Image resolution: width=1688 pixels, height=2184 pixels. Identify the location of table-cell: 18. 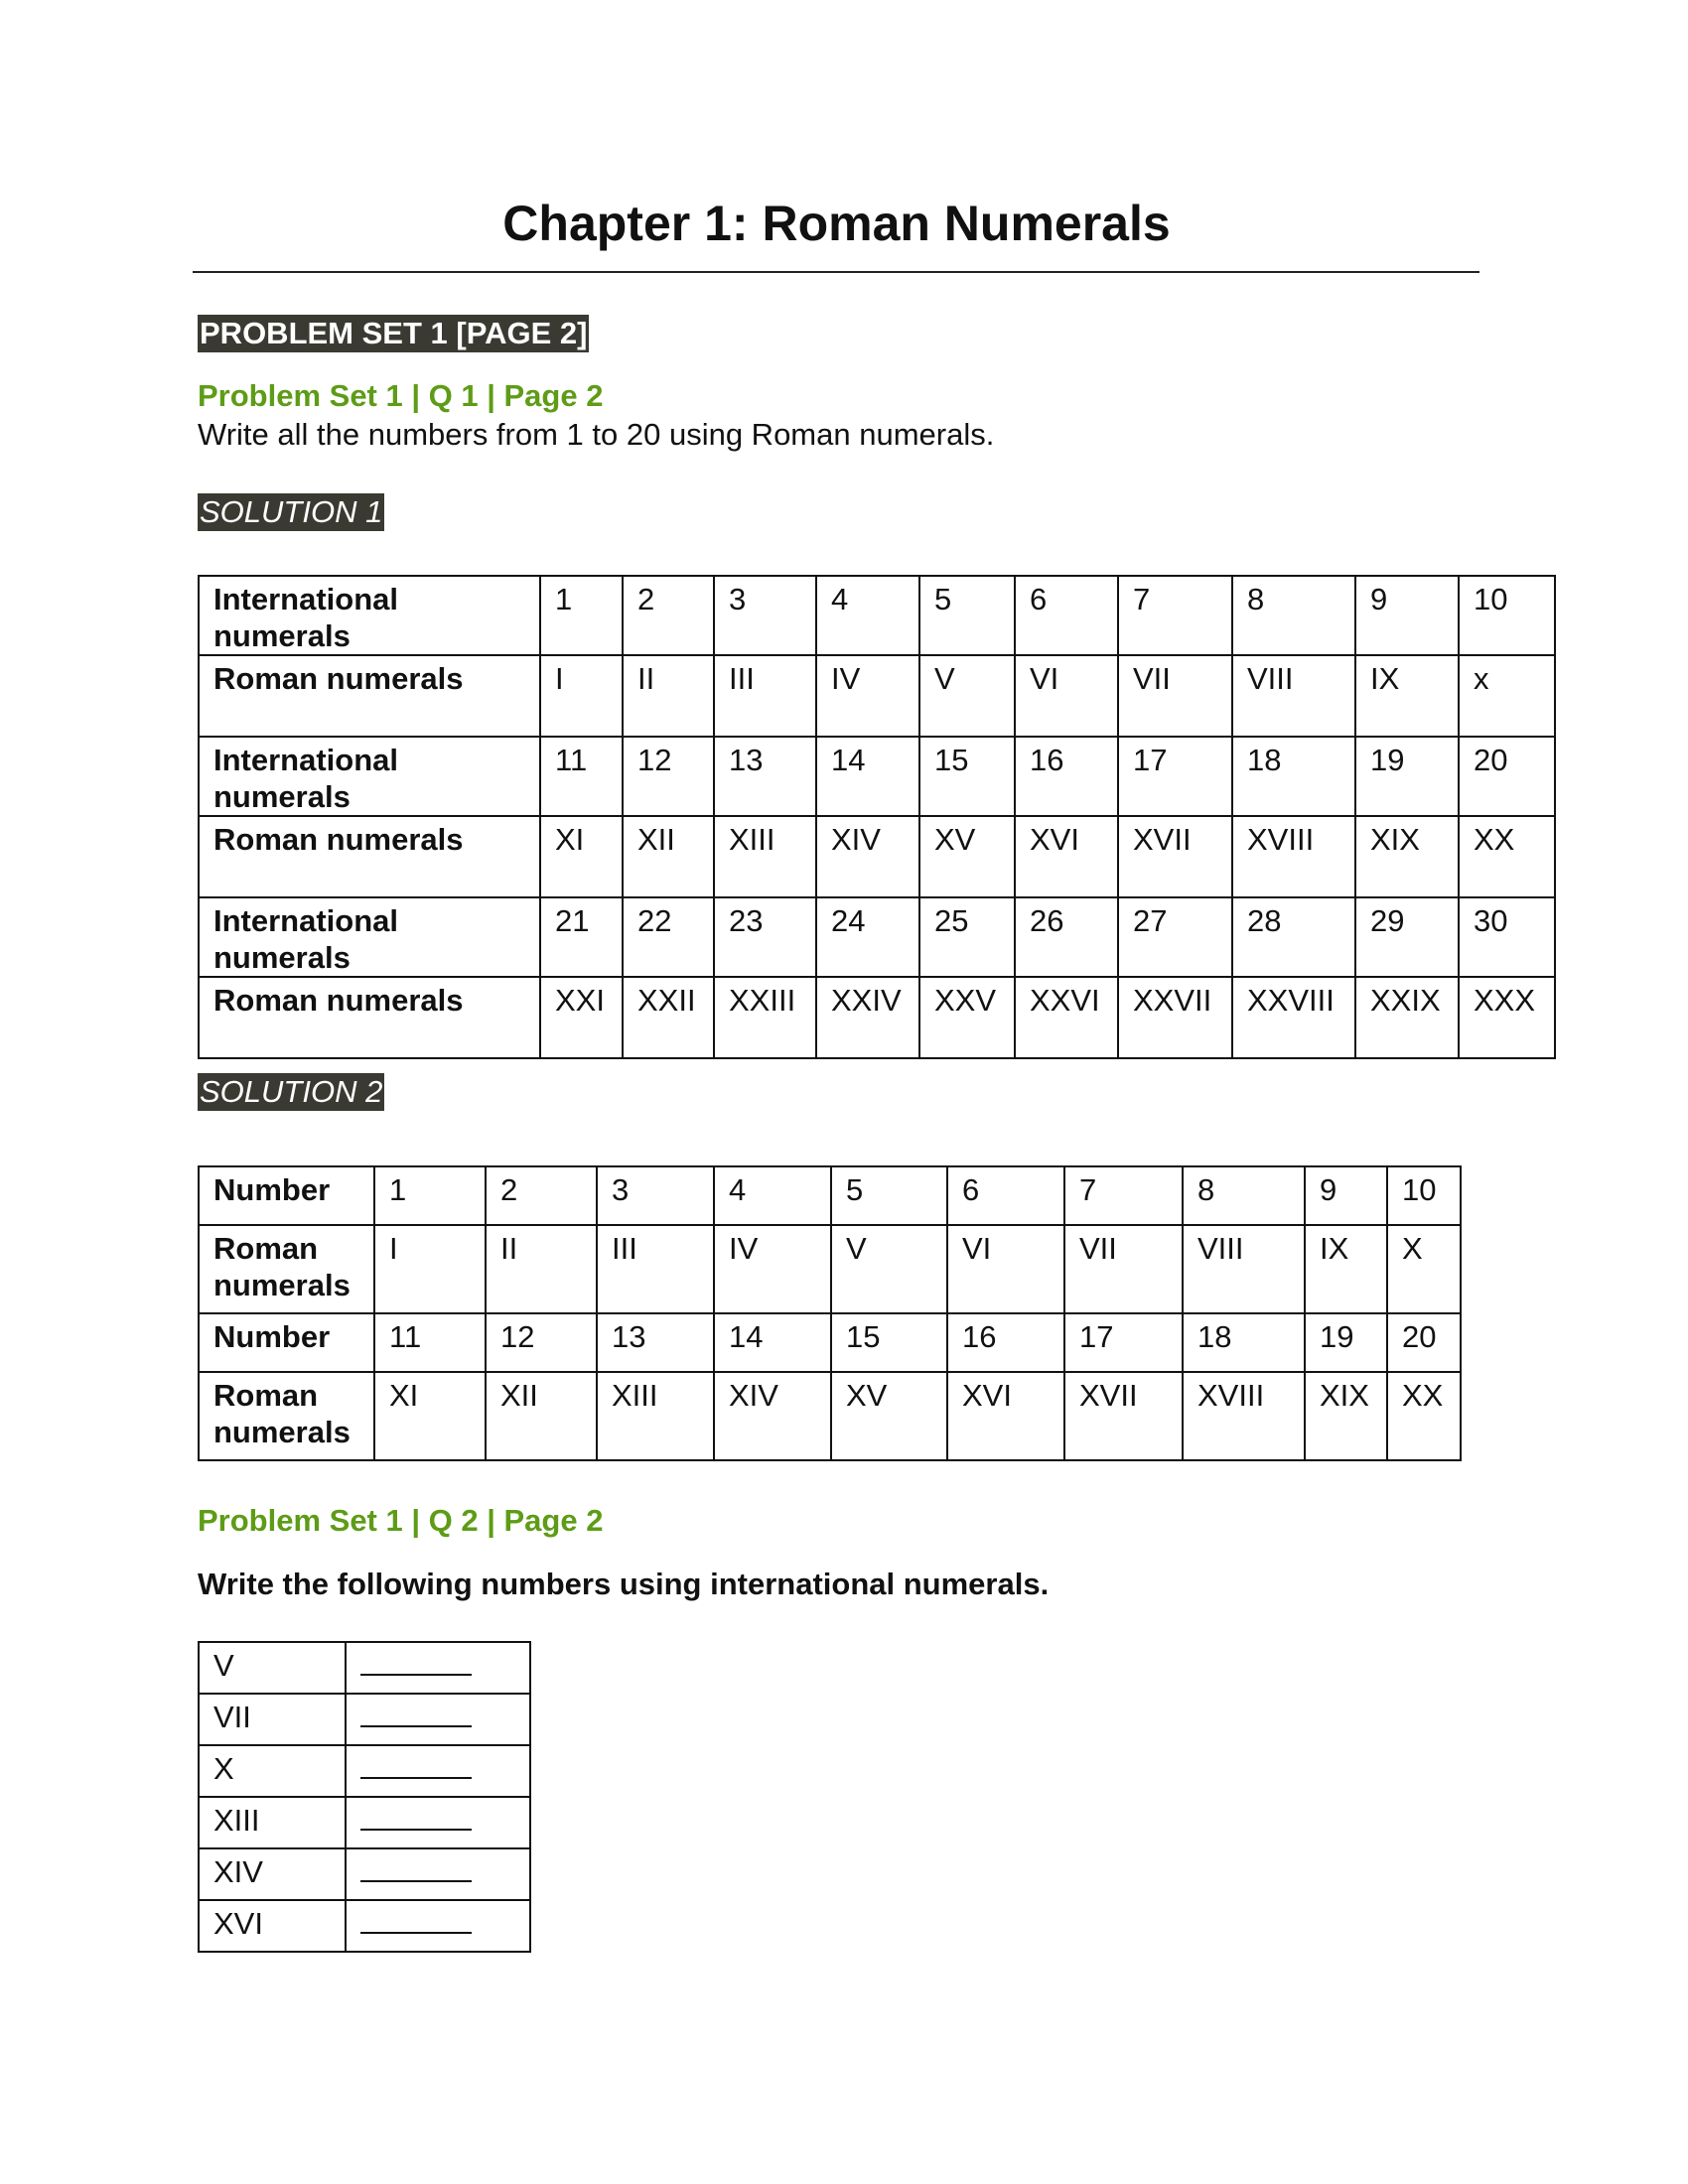
(1293, 776).